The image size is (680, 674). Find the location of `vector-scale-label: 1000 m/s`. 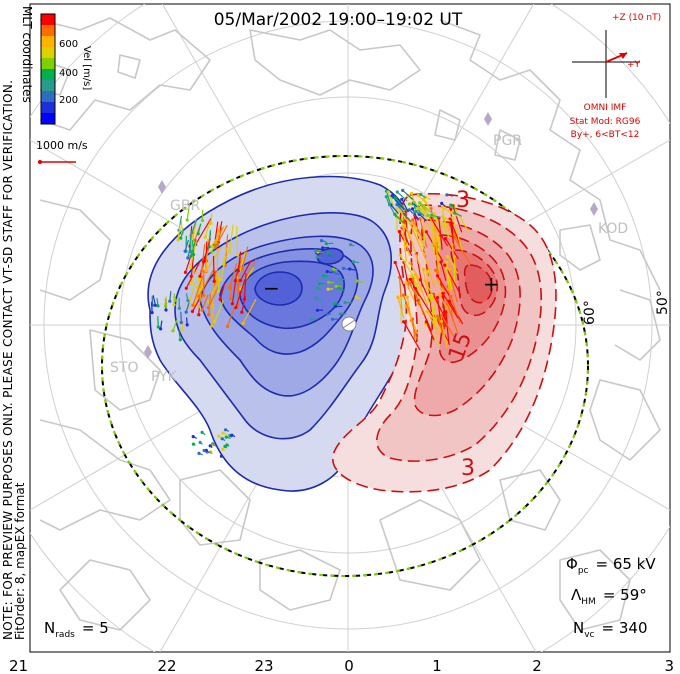

vector-scale-label: 1000 m/s is located at coordinates (62, 145).